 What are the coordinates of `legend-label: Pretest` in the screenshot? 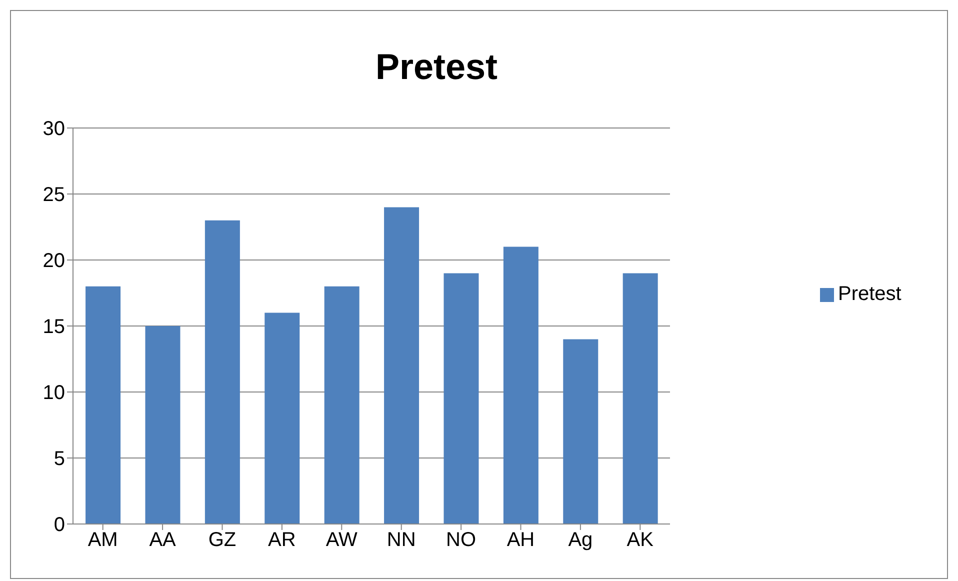 It's located at (870, 294).